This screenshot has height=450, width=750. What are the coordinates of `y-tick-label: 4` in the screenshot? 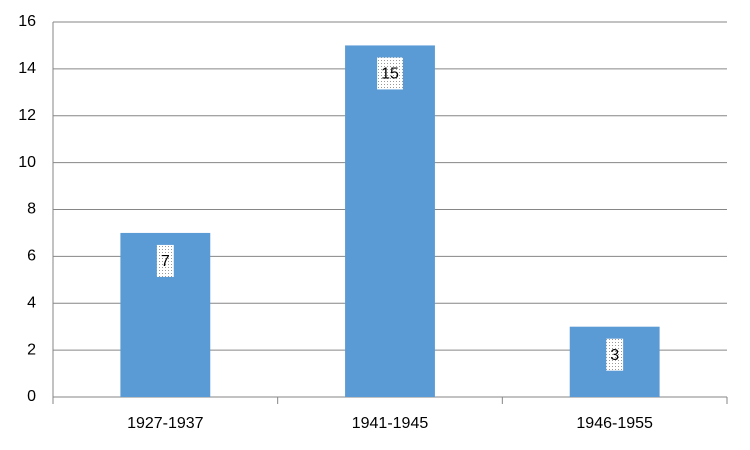 It's located at (31, 302).